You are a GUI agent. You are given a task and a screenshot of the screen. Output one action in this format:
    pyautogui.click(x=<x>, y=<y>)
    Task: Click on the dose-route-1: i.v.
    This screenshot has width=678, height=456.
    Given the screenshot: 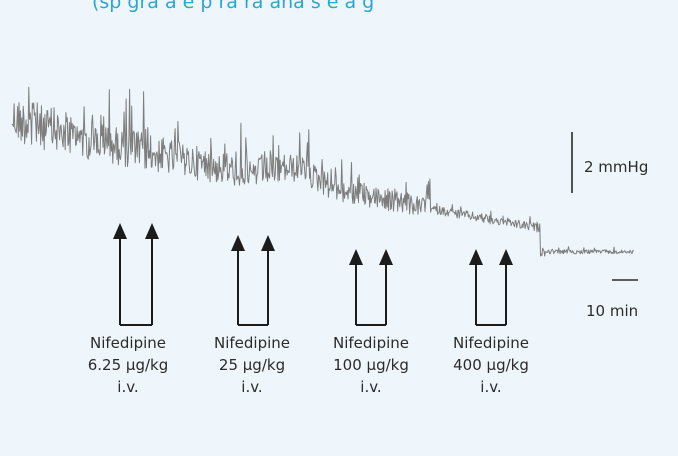 What is the action you would take?
    pyautogui.click(x=127, y=387)
    